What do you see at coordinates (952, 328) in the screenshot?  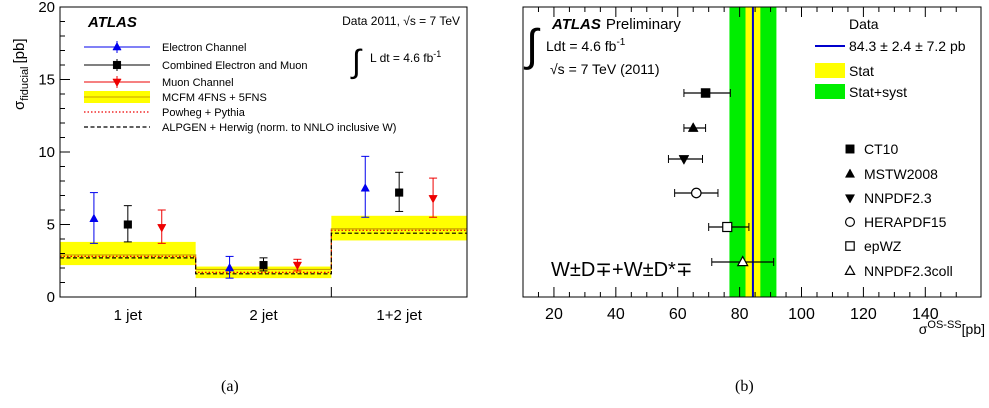 I see `x-axis-title: σOS-SS[pb]` at bounding box center [952, 328].